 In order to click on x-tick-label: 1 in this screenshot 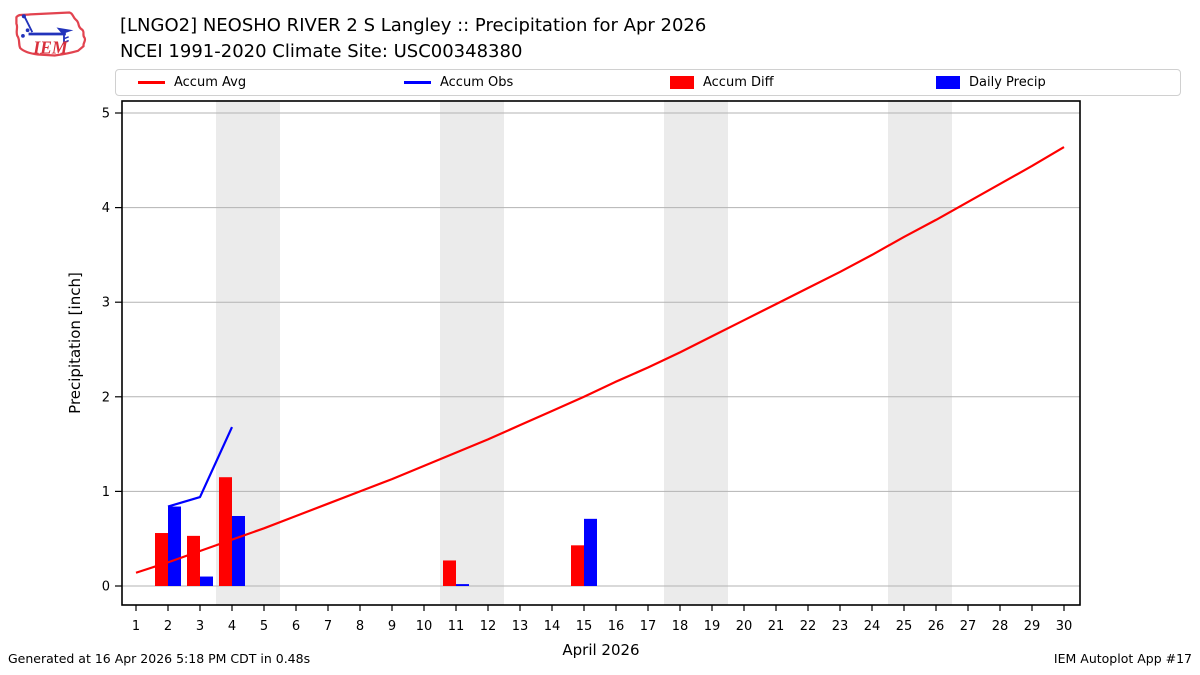, I will do `click(136, 626)`.